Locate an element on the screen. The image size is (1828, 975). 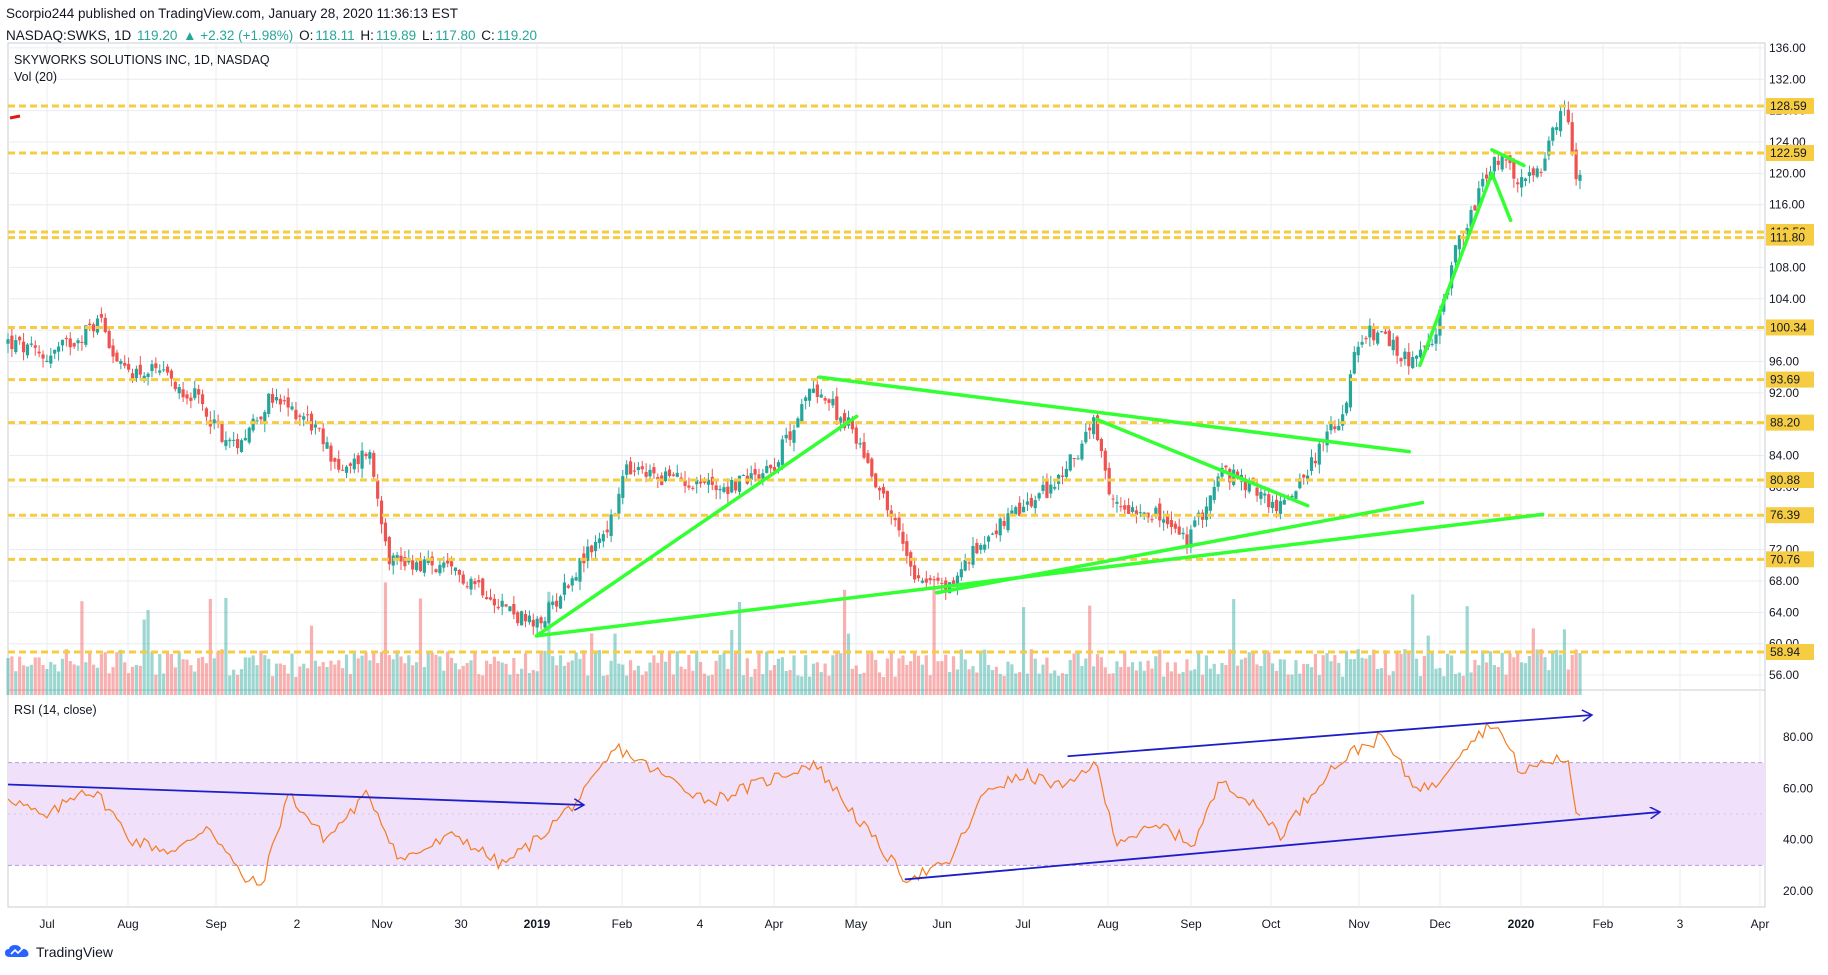
open-label: O: is located at coordinates (306, 35).